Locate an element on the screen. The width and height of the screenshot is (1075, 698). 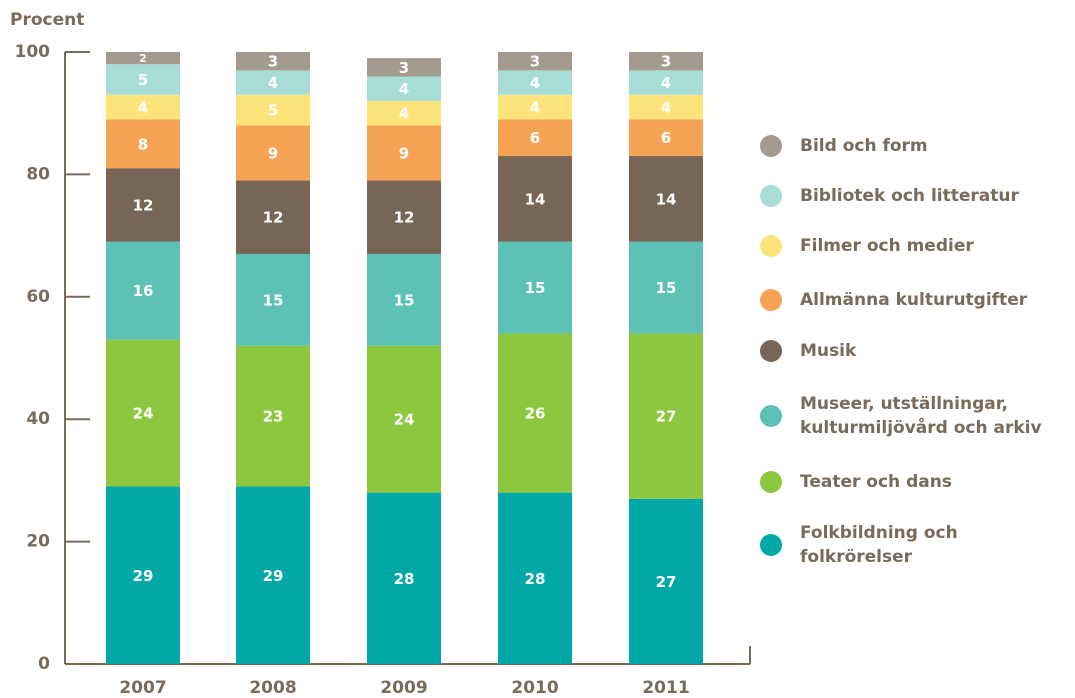
value-label: 2 is located at coordinates (143, 58).